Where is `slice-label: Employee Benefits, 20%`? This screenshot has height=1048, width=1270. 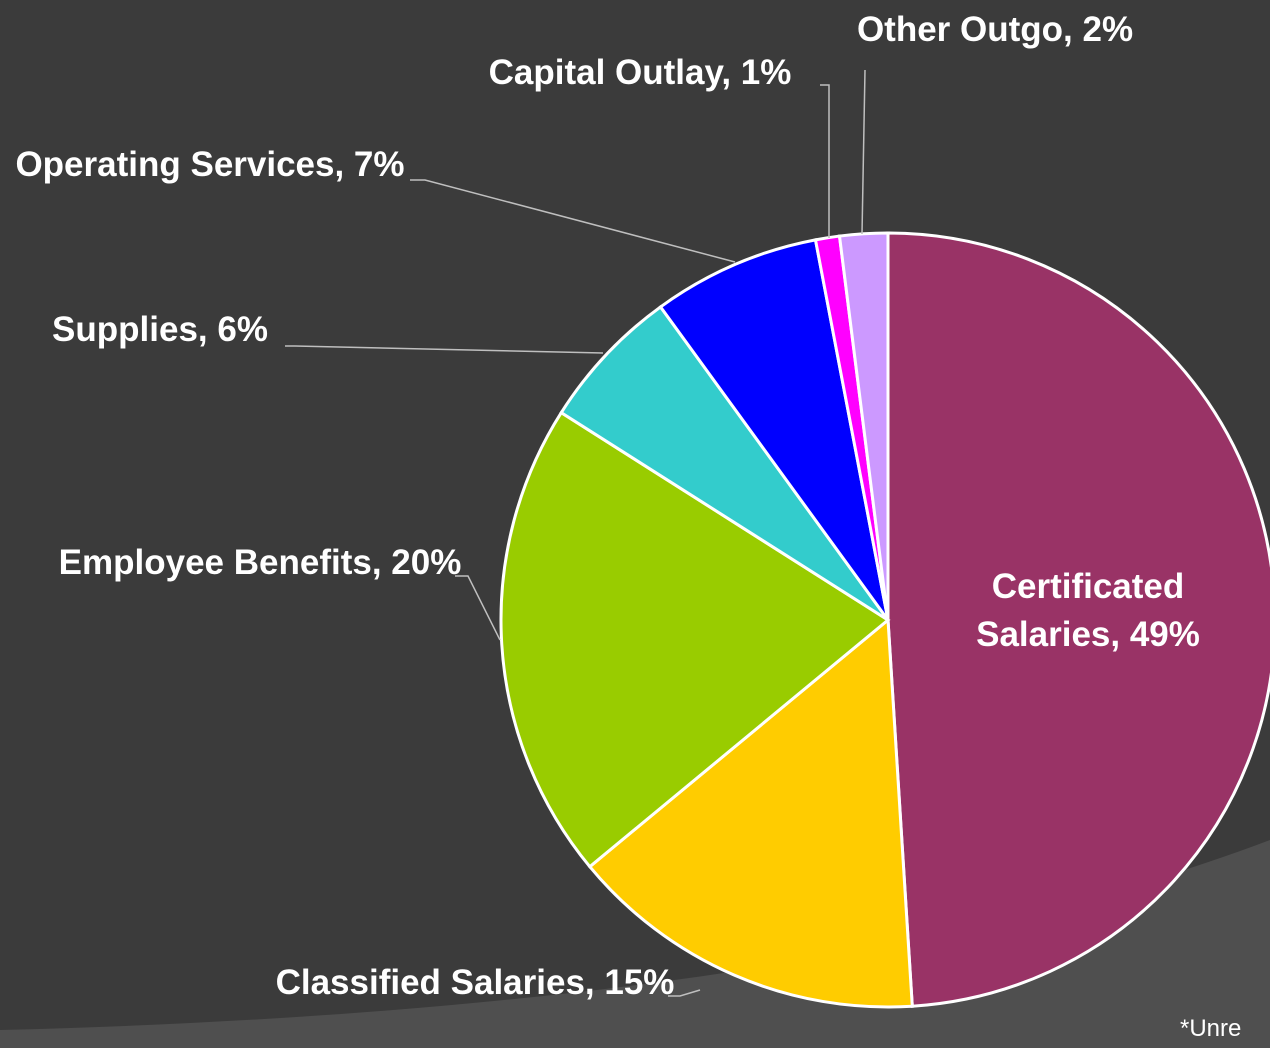 slice-label: Employee Benefits, 20% is located at coordinates (260, 562).